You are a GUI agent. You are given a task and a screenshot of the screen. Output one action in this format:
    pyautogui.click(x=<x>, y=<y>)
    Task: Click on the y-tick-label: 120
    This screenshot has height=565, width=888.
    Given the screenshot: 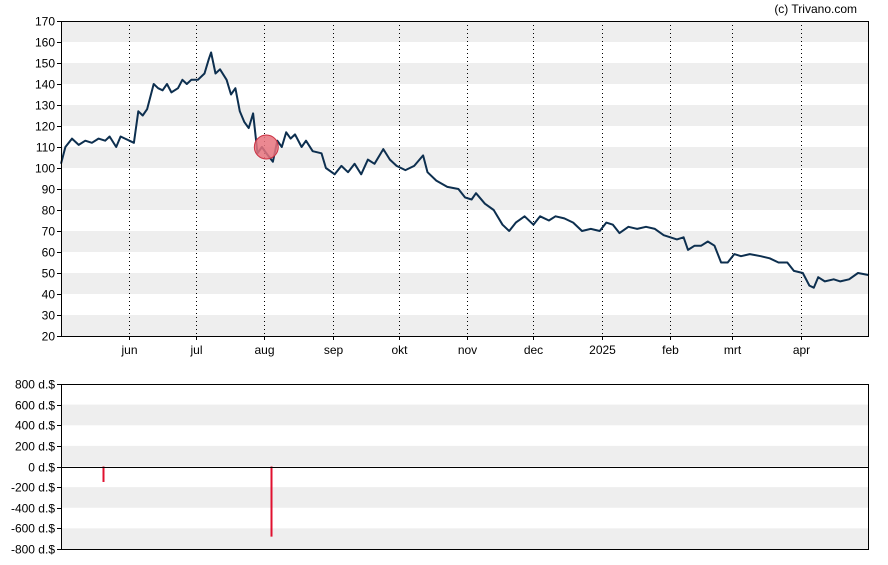 What is the action you would take?
    pyautogui.click(x=45, y=127)
    